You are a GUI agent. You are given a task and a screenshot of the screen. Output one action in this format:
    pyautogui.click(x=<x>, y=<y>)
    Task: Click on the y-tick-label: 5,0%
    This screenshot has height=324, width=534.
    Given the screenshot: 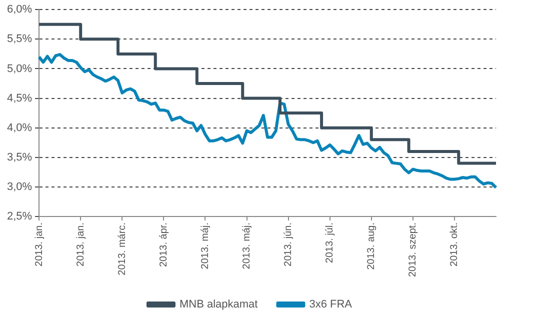 What is the action you would take?
    pyautogui.click(x=19, y=68)
    